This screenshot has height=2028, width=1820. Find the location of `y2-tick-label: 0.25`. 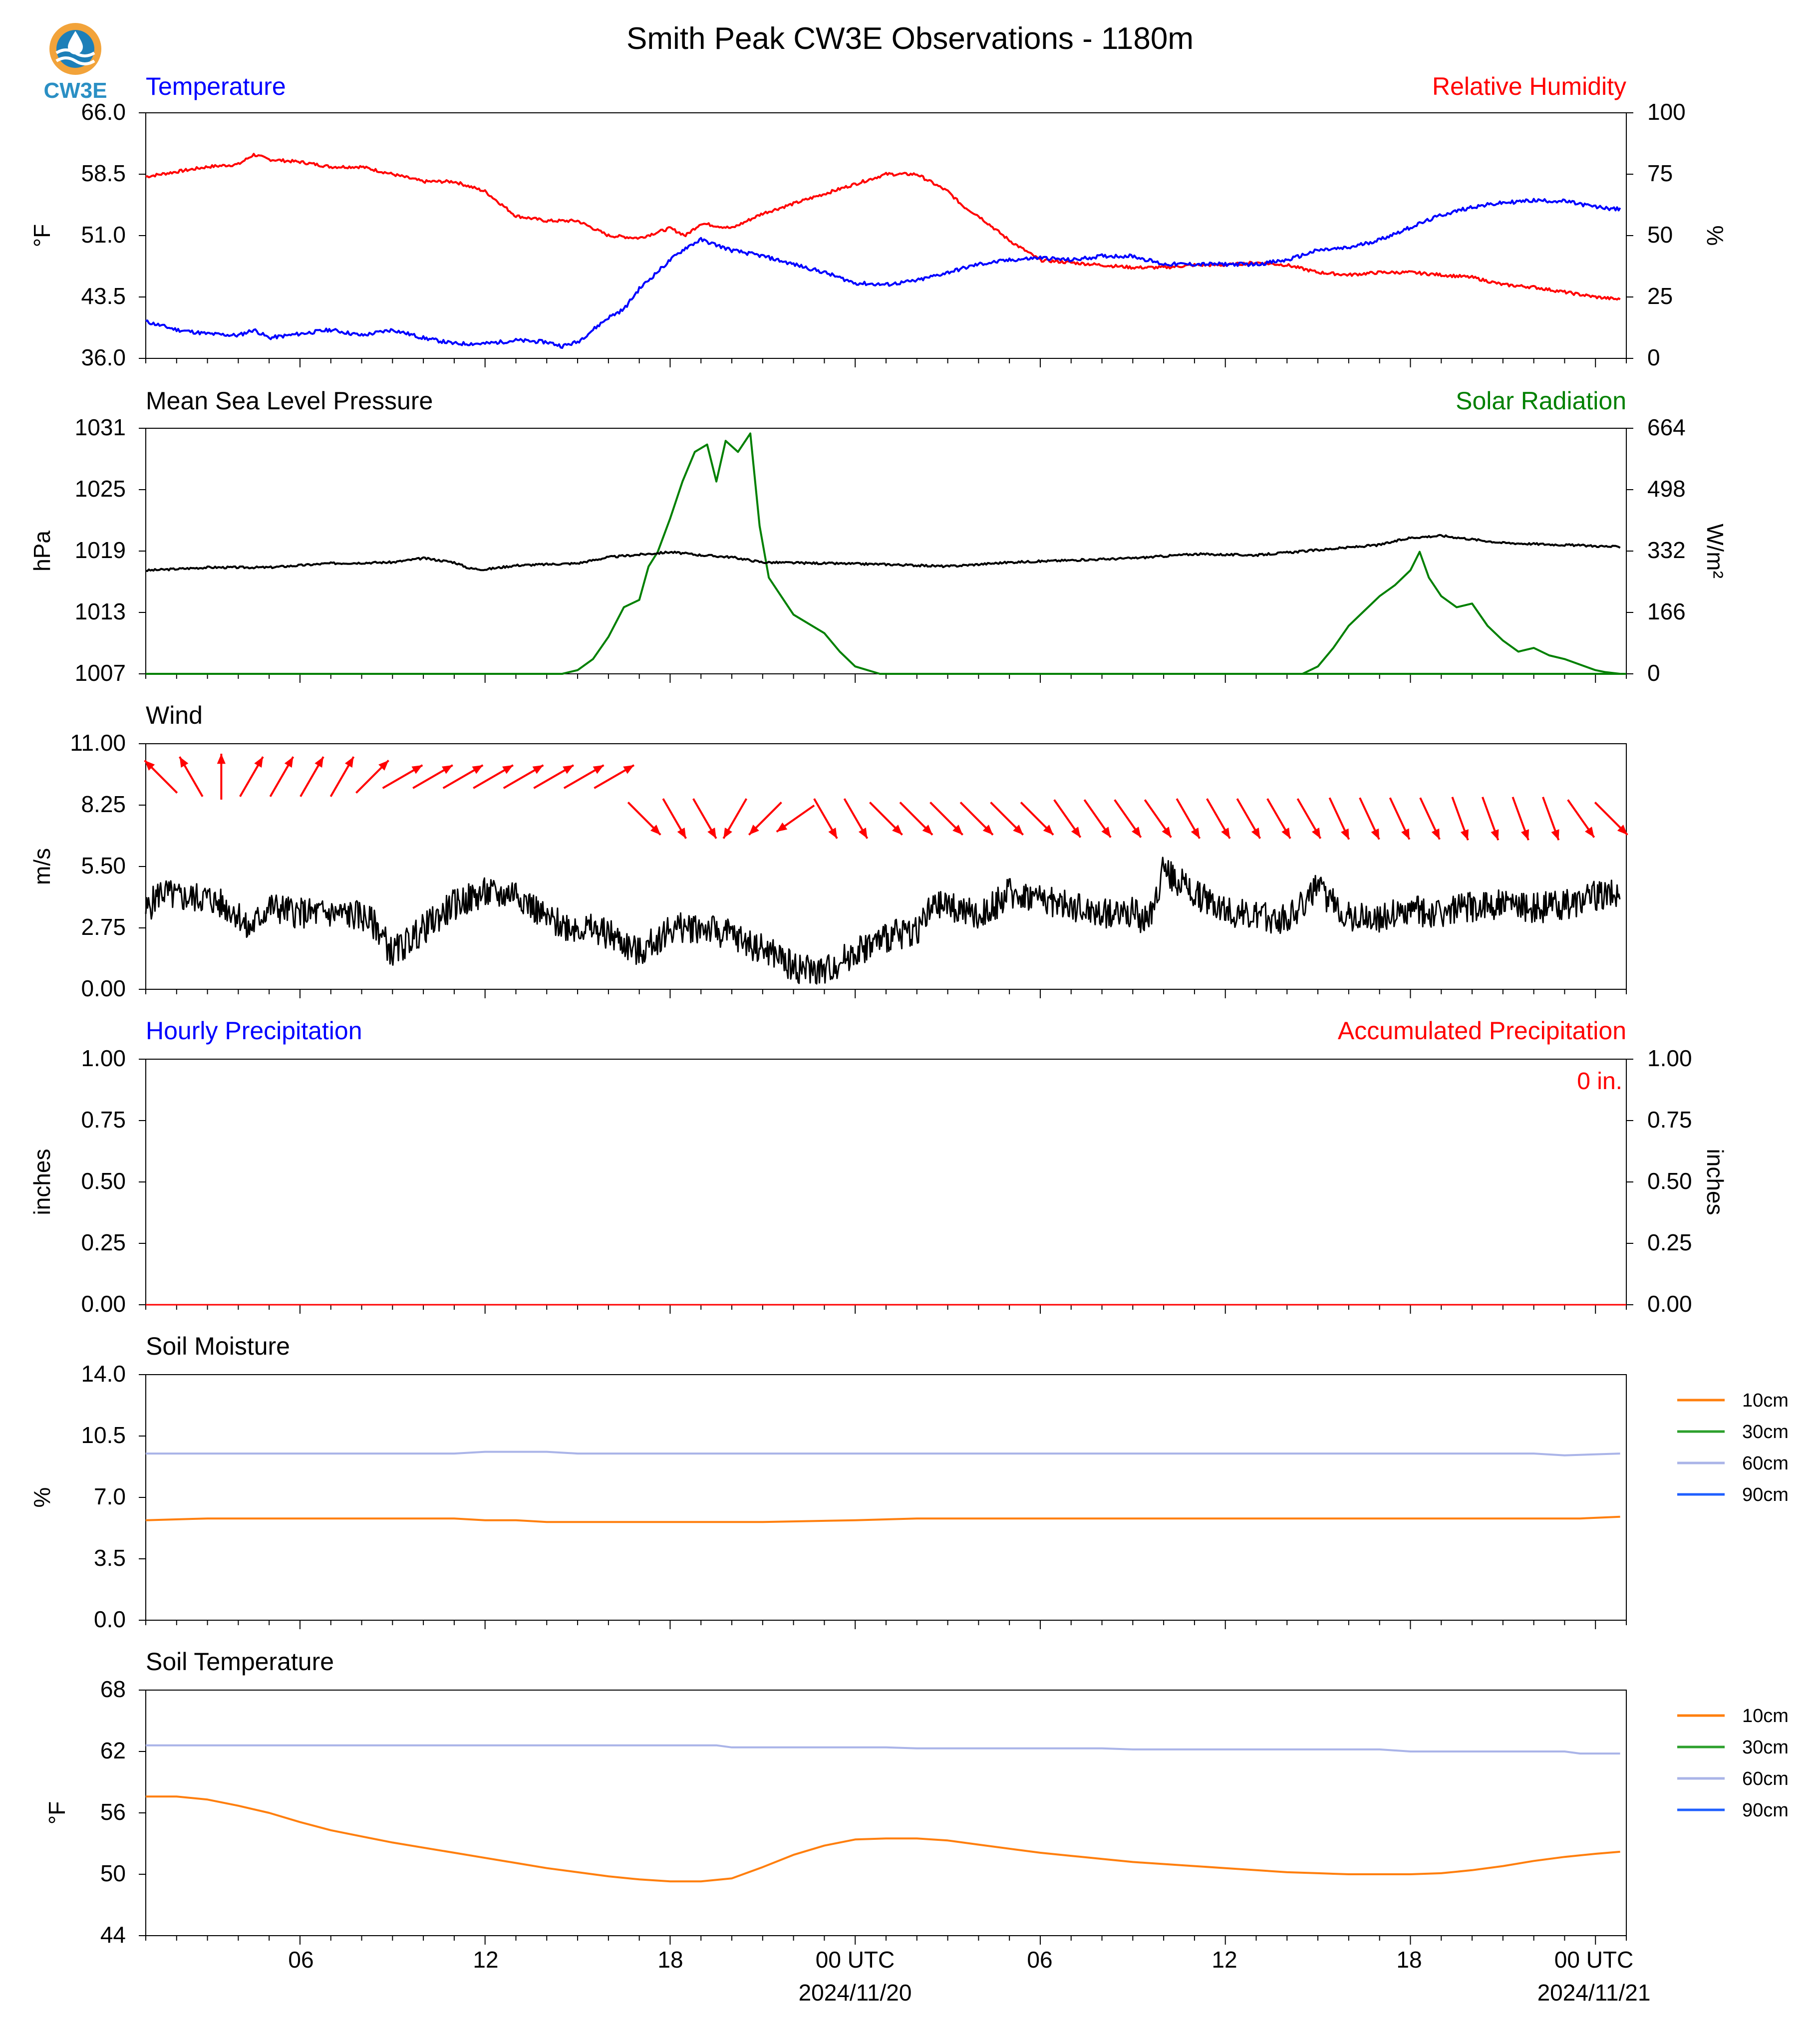

y2-tick-label: 0.25 is located at coordinates (1669, 1242).